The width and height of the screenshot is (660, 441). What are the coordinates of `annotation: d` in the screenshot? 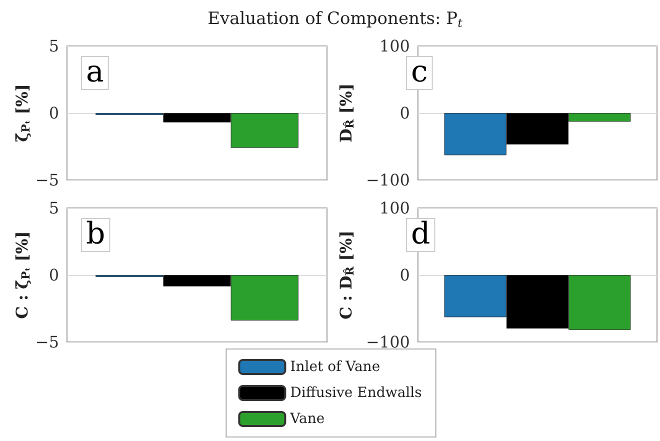 It's located at (420, 234).